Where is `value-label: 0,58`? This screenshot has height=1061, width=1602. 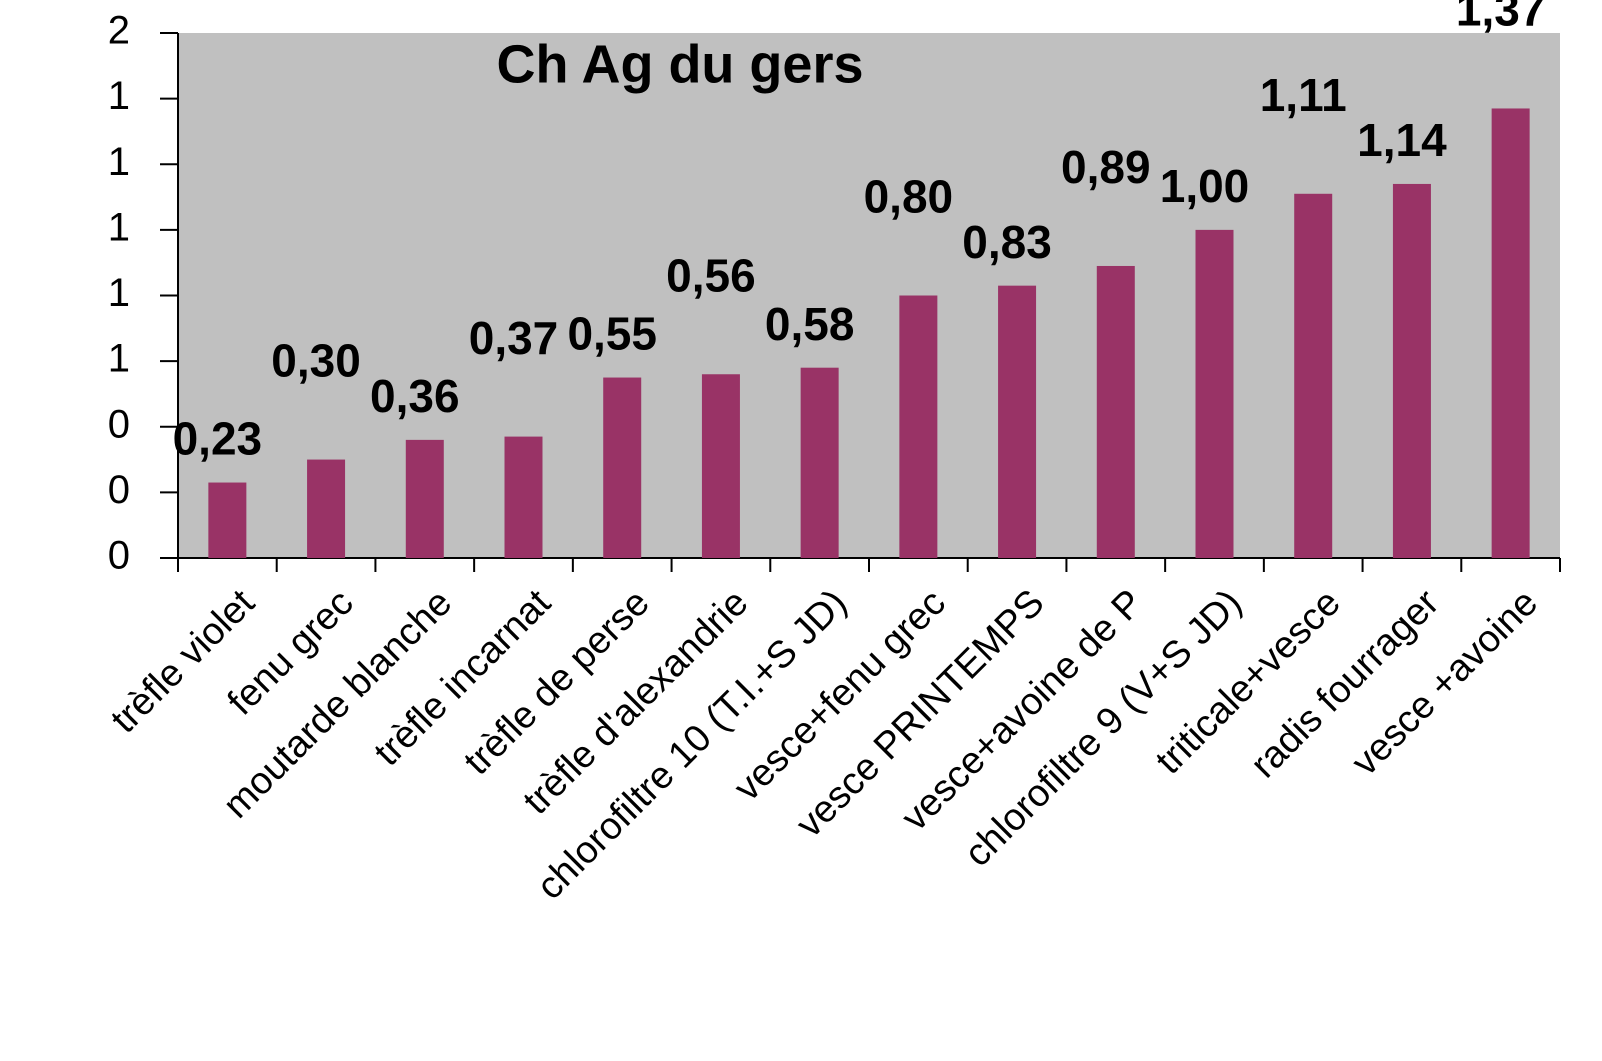
value-label: 0,58 is located at coordinates (810, 324).